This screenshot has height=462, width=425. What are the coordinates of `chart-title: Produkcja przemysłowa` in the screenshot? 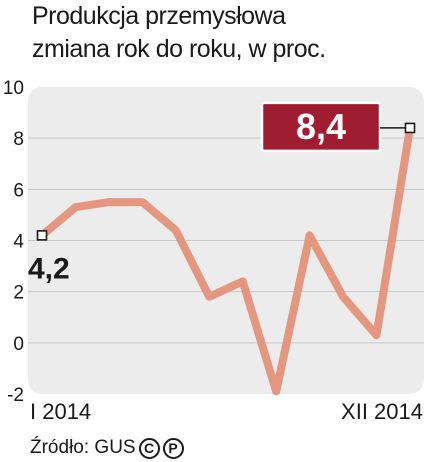 It's located at (159, 16).